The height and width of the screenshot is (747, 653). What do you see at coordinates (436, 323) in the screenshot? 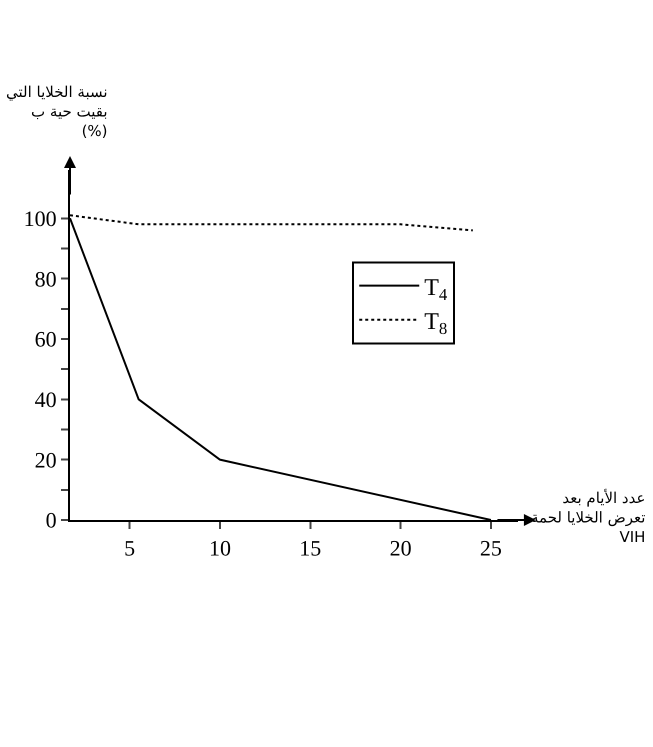
I see `legend-label: T$_{8}$` at bounding box center [436, 323].